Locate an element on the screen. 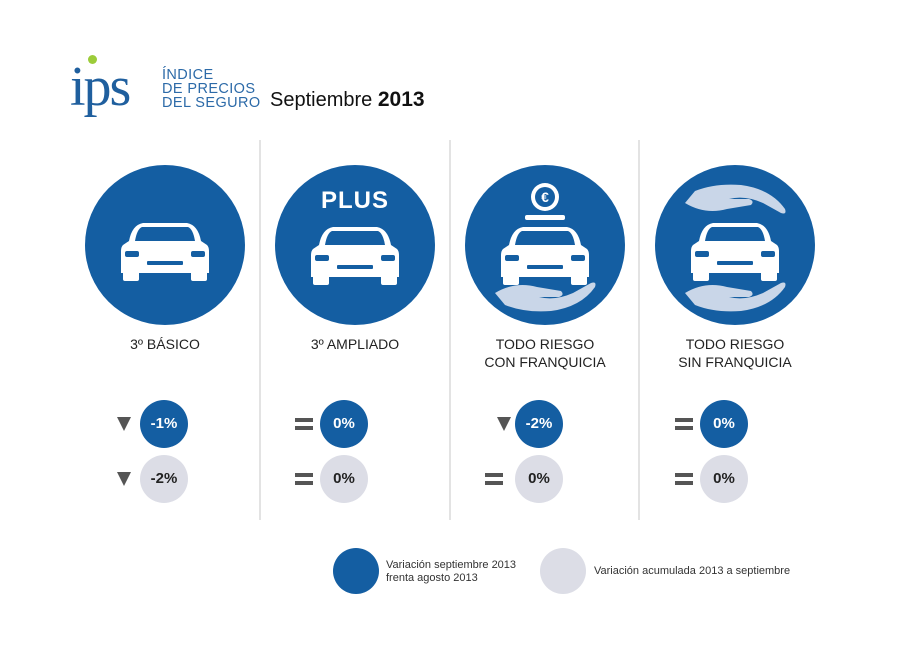 The width and height of the screenshot is (900, 651). car-euro-hand-icon-circle: € is located at coordinates (545, 245).